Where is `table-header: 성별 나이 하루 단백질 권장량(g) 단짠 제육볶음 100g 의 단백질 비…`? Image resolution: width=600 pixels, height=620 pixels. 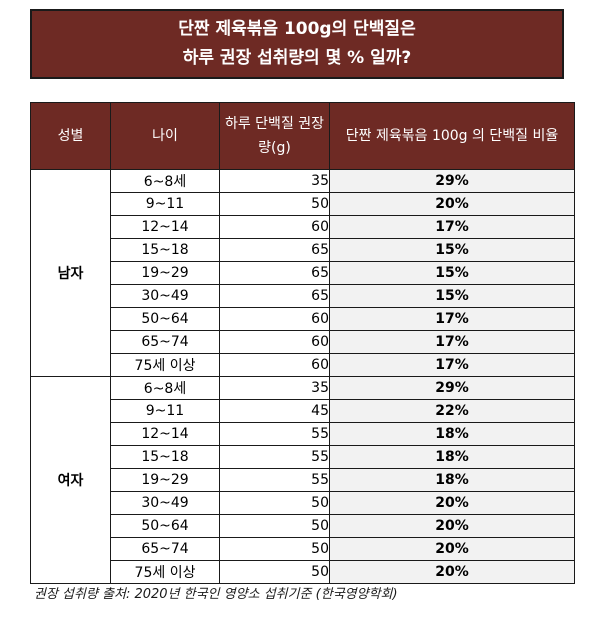 table-header: 성별 나이 하루 단백질 권장량(g) 단짠 제육볶음 100g 의 단백질 비… is located at coordinates (302, 136).